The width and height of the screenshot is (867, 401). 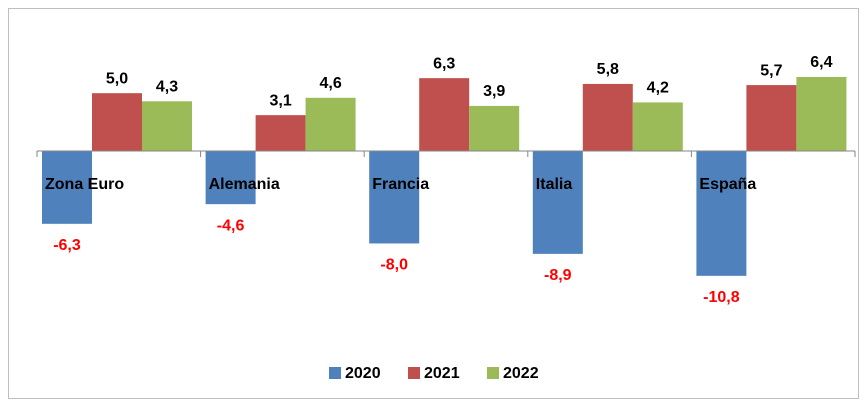 What do you see at coordinates (231, 225) in the screenshot?
I see `value-label: -4,6` at bounding box center [231, 225].